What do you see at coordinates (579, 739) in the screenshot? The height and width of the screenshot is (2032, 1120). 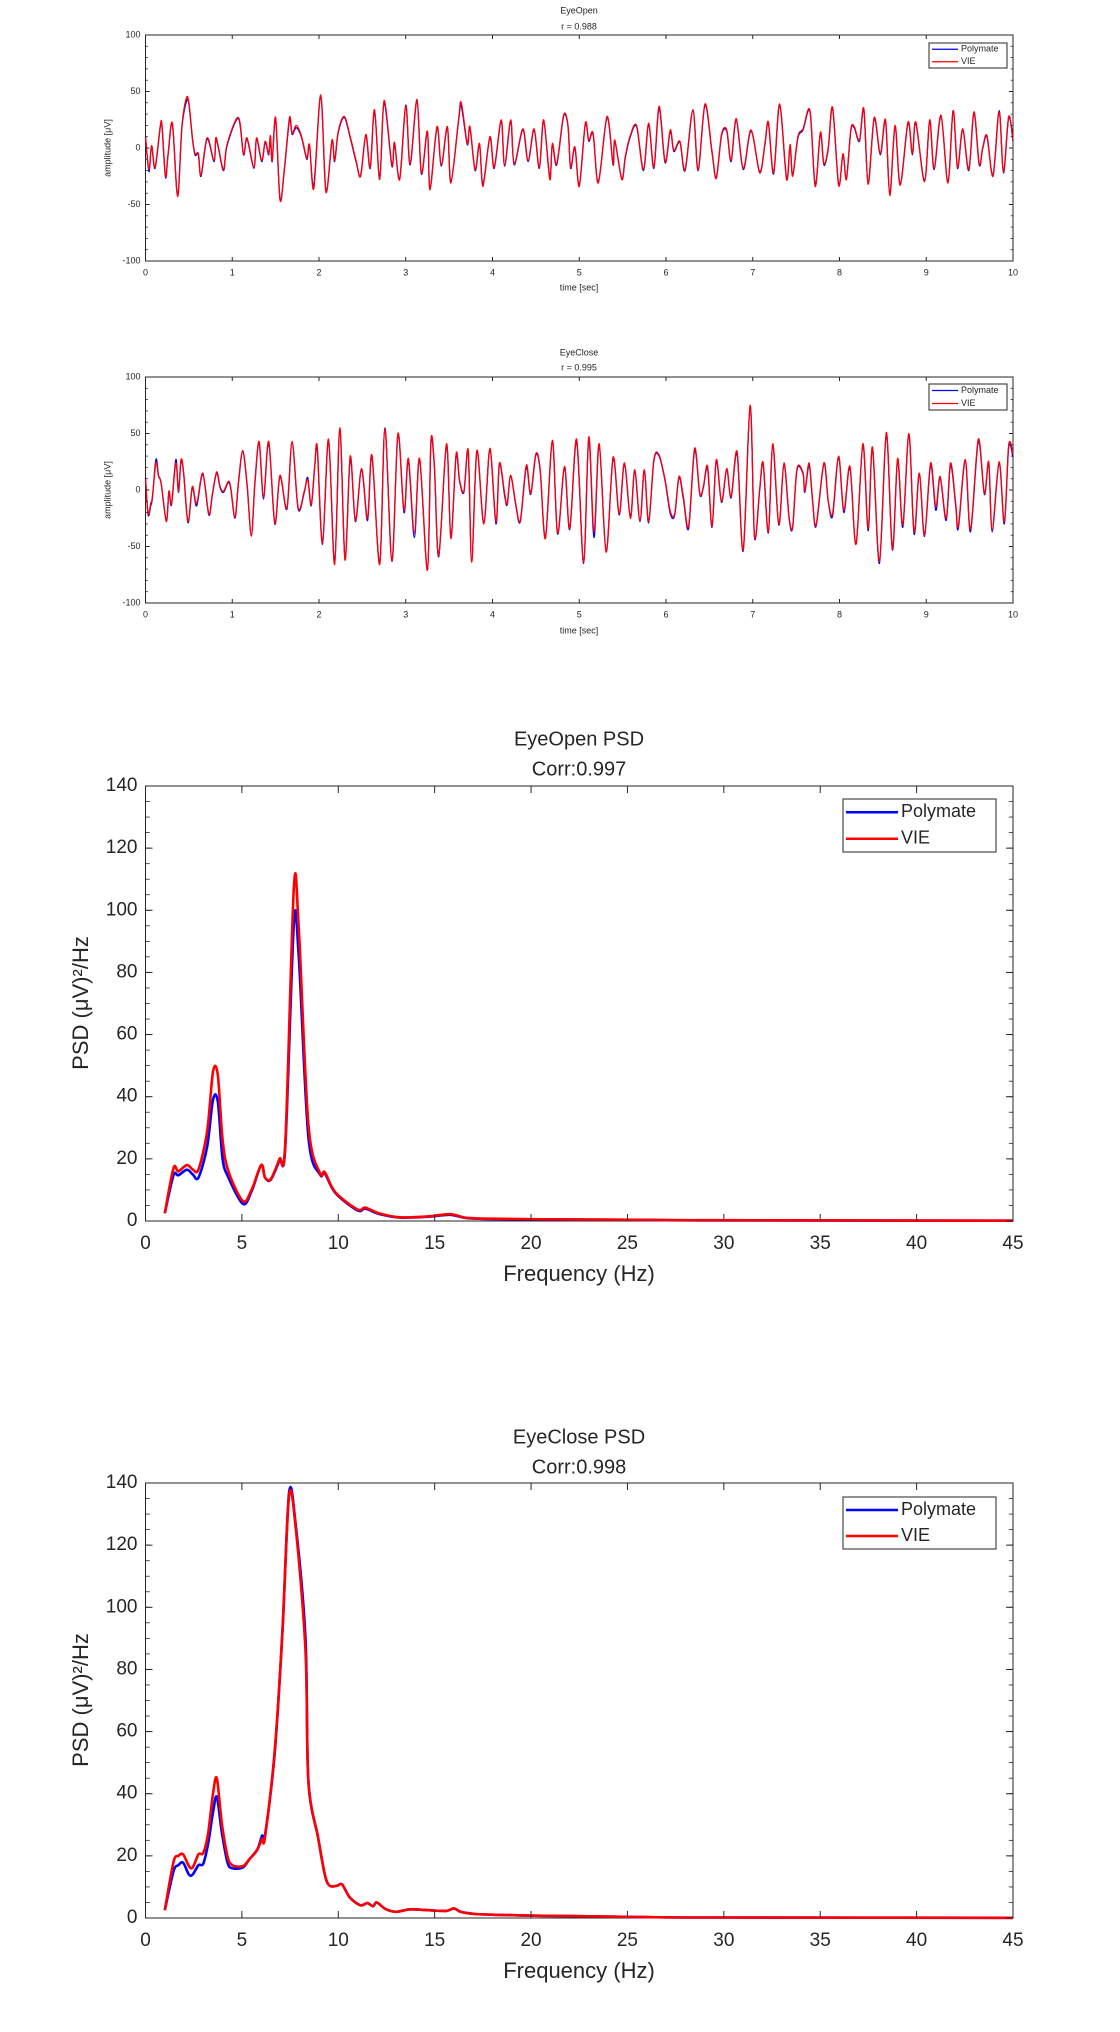 I see `chart-title: EyeOpen PSD` at bounding box center [579, 739].